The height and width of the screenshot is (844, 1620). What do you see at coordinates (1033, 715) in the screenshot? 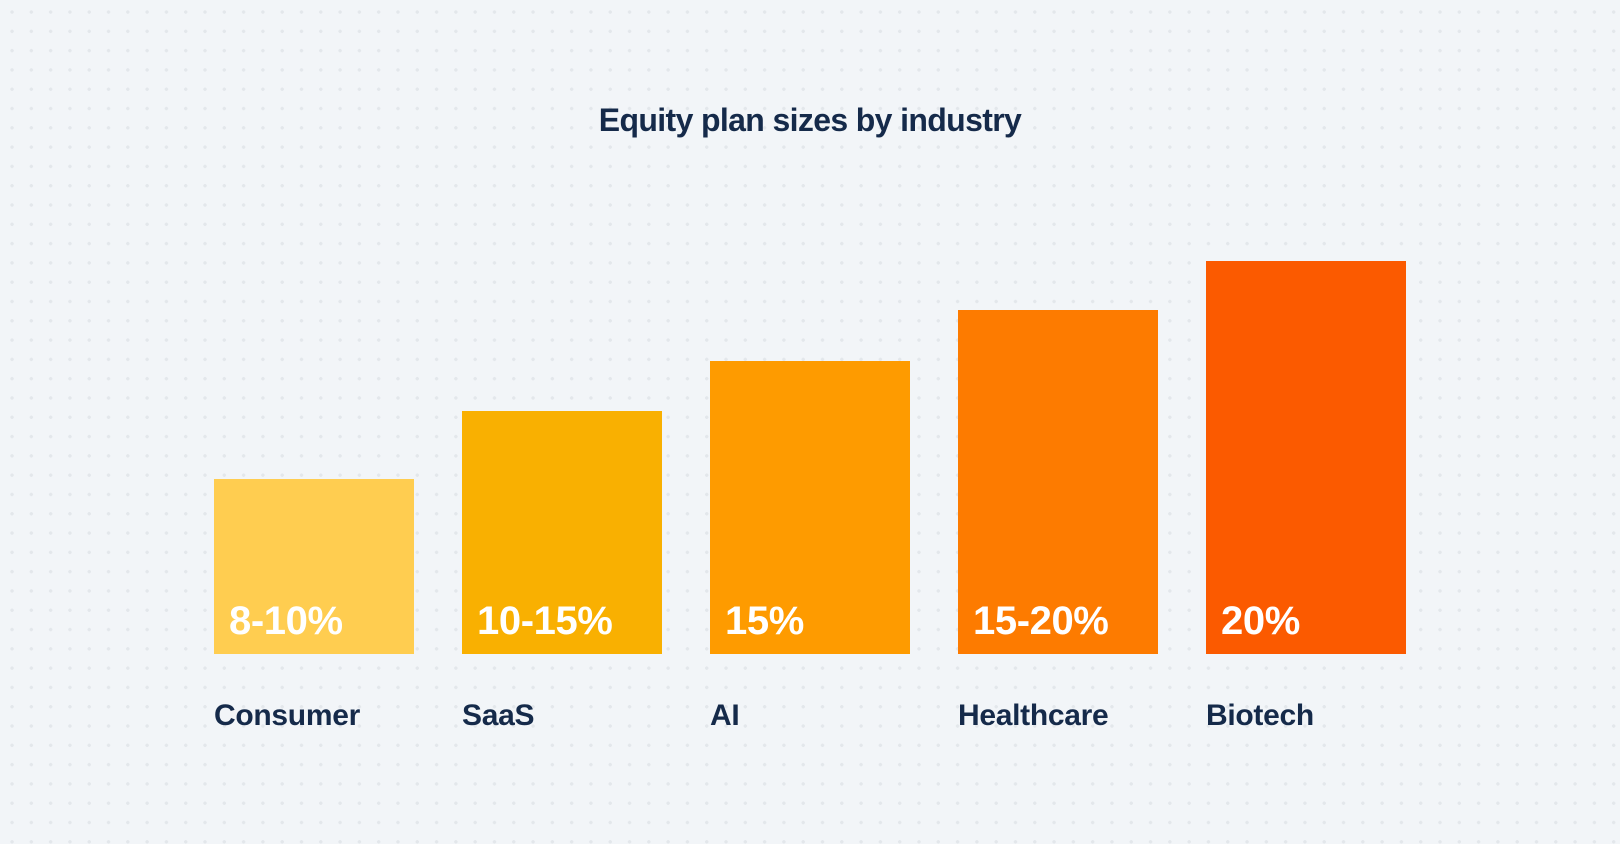
I see `category-label-healthcare: Healthcare` at bounding box center [1033, 715].